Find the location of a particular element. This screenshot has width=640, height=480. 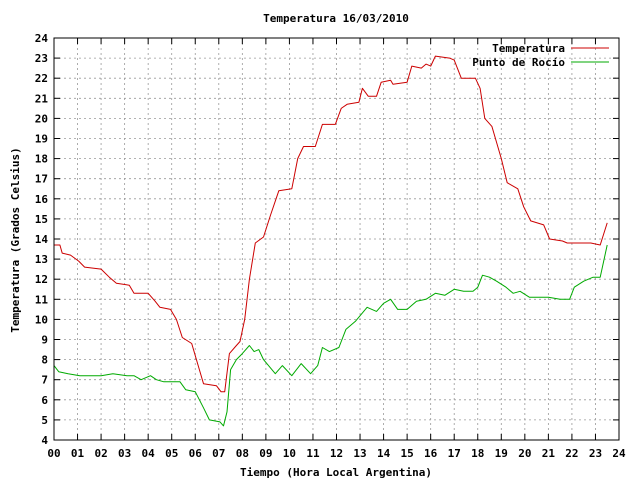

x-tick-label: 13 is located at coordinates (359, 453).